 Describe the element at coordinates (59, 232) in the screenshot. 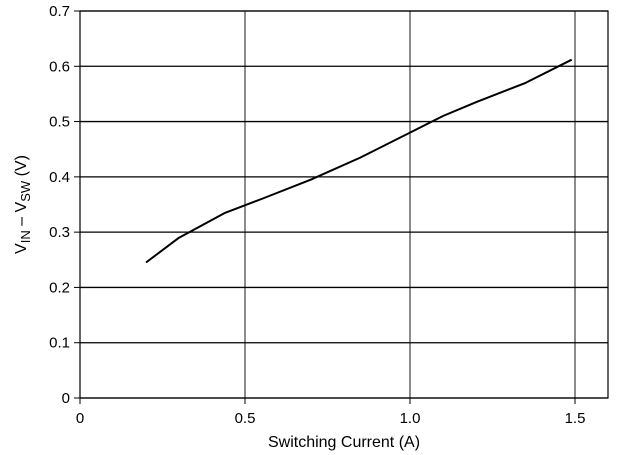

I see `y-tick-label: 0.3` at that location.